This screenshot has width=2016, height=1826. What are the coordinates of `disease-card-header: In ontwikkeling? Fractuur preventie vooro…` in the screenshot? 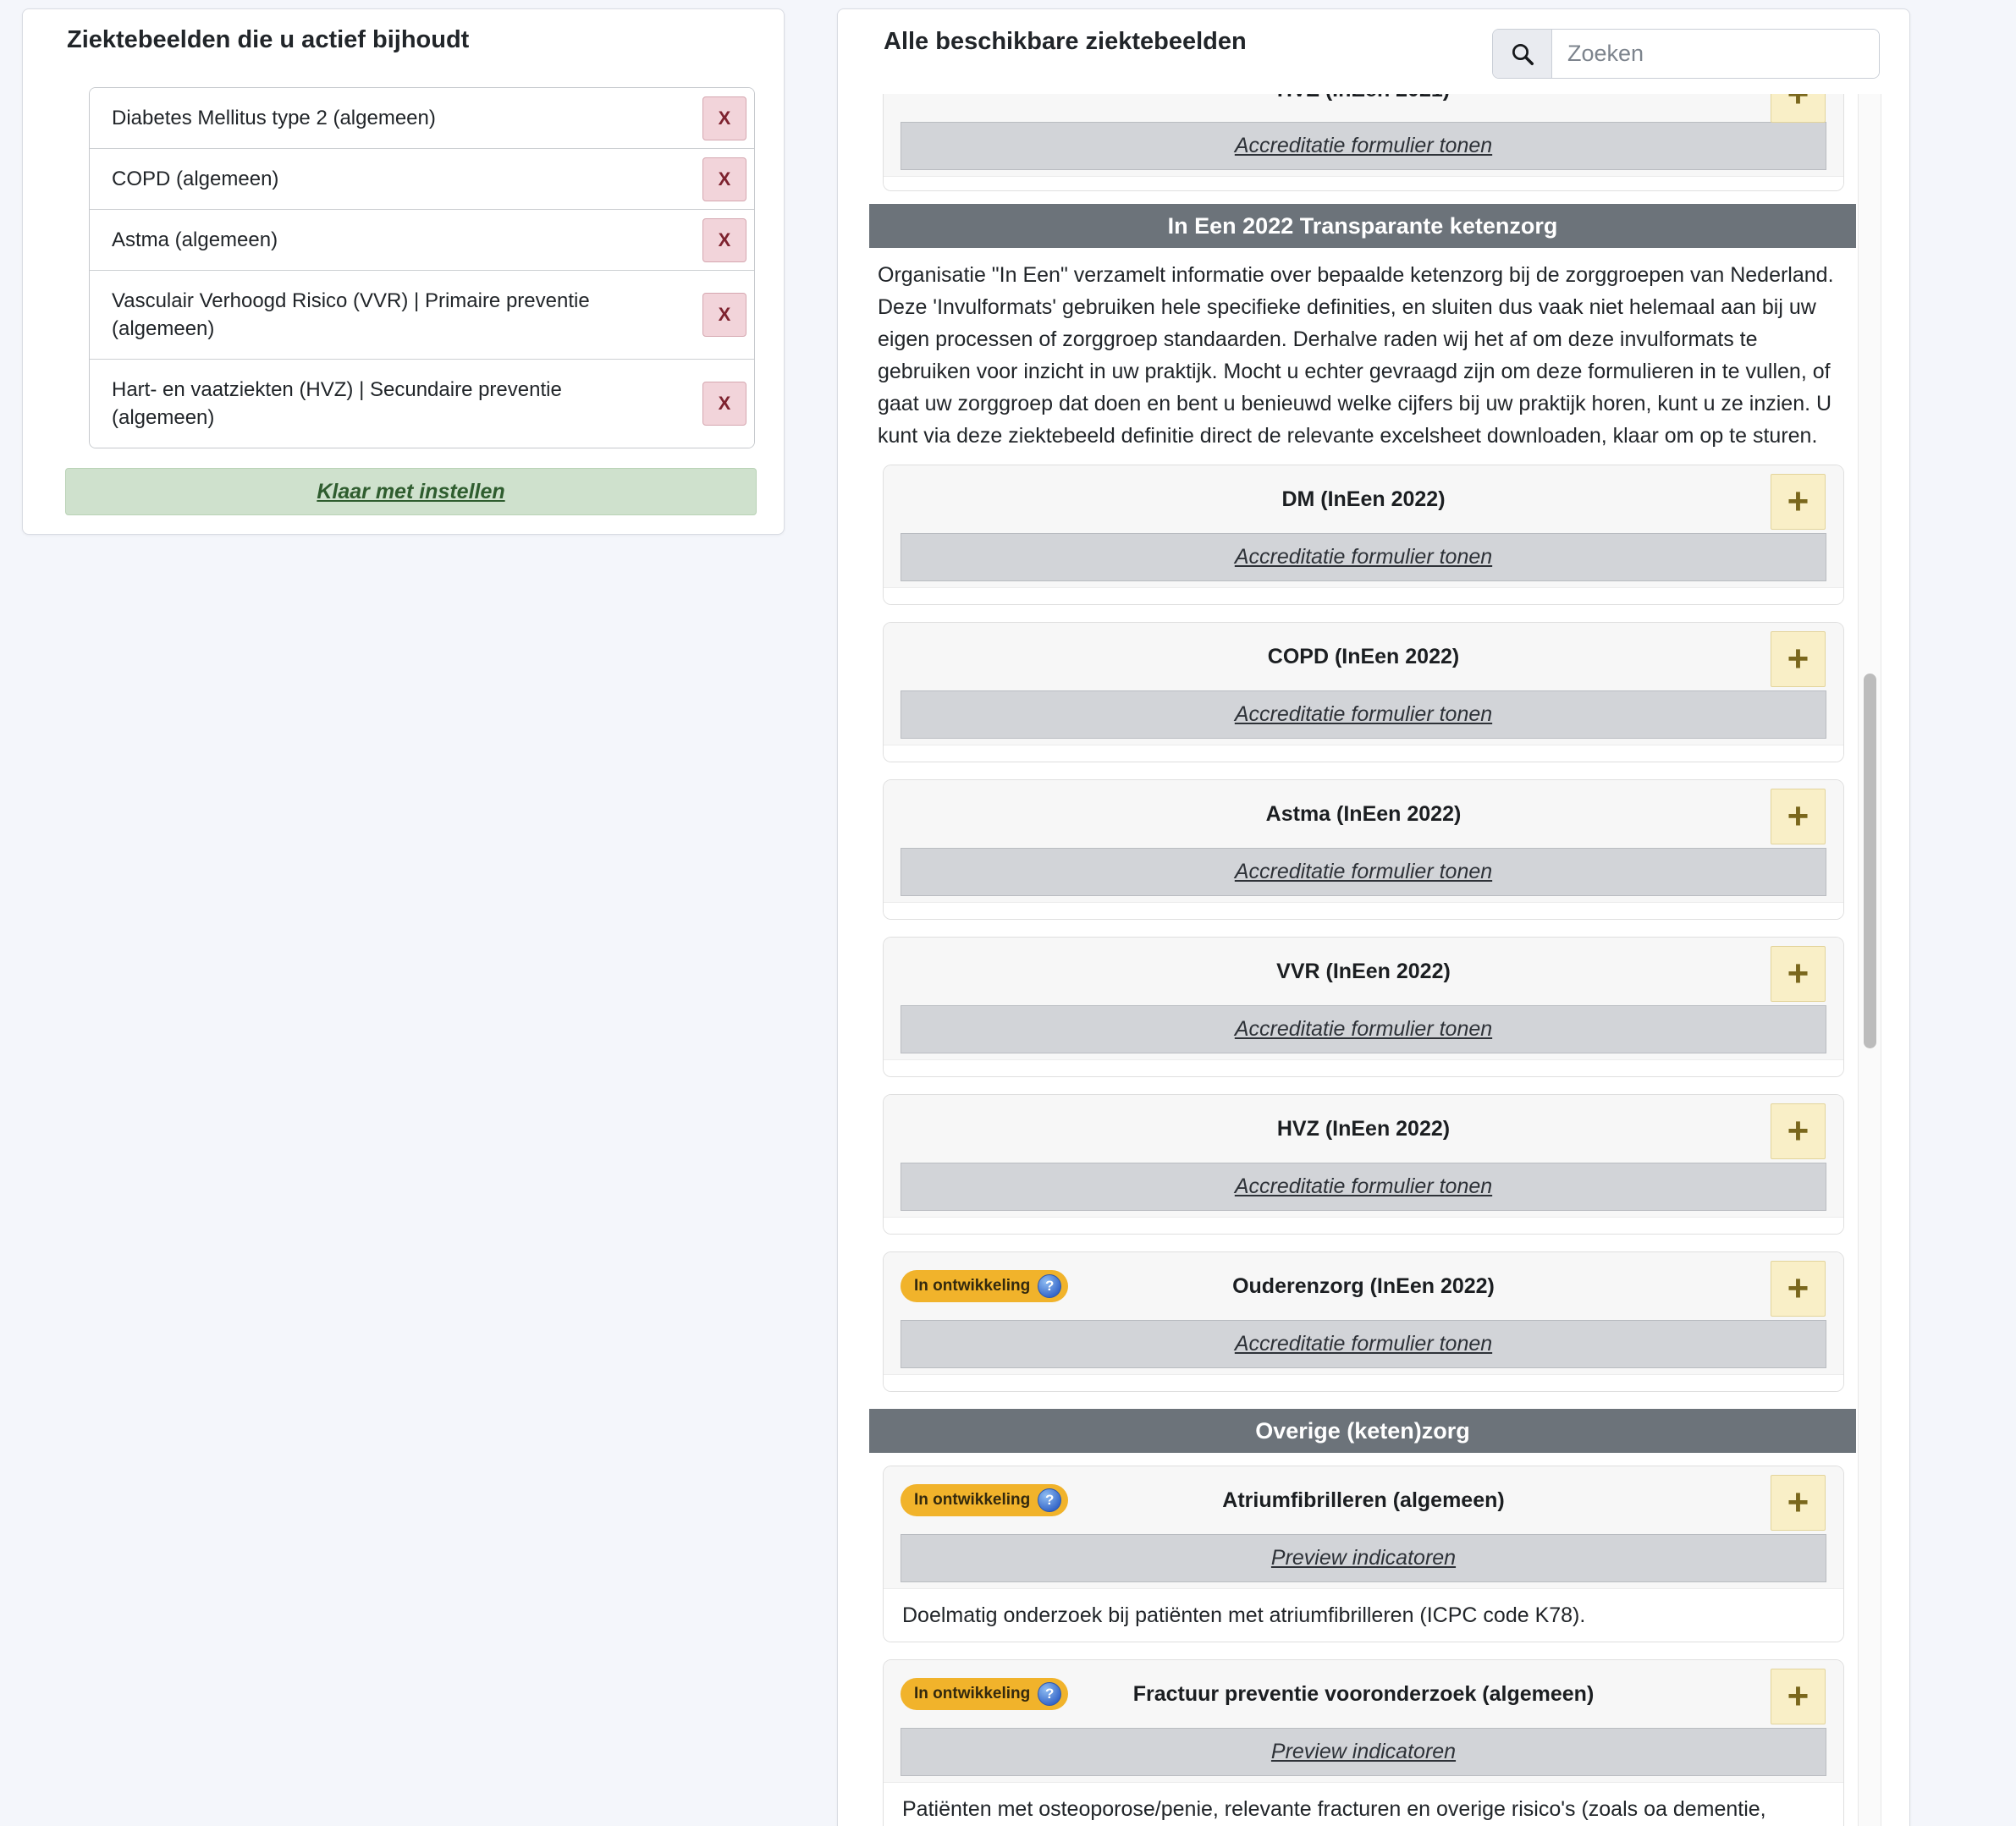 It's located at (1363, 1721).